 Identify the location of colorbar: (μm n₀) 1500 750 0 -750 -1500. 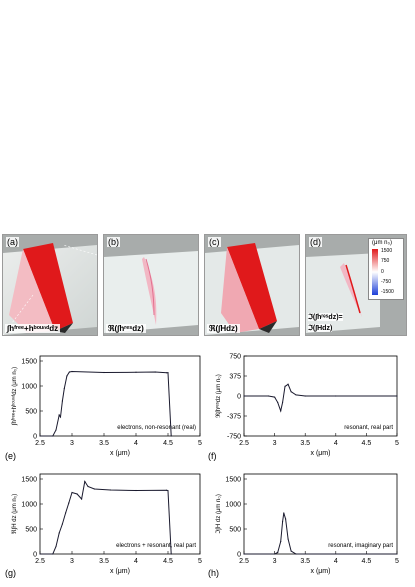
(386, 269).